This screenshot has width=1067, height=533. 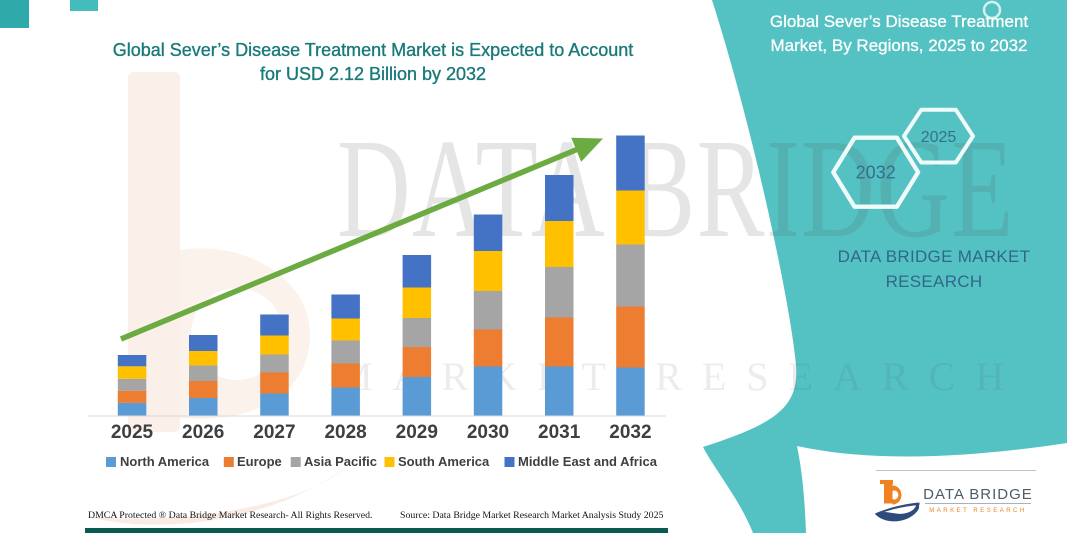 I want to click on svg-text:Market, By Regions, 2025 to 20: Market, By Regions, 2025 to 2032, so click(x=898, y=45).